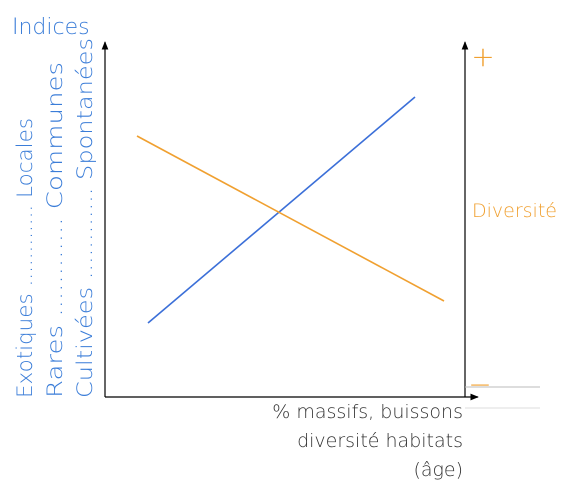 Image resolution: width=567 pixels, height=487 pixels. What do you see at coordinates (55, 230) in the screenshot?
I see `left-label: Rares ............ Communes` at bounding box center [55, 230].